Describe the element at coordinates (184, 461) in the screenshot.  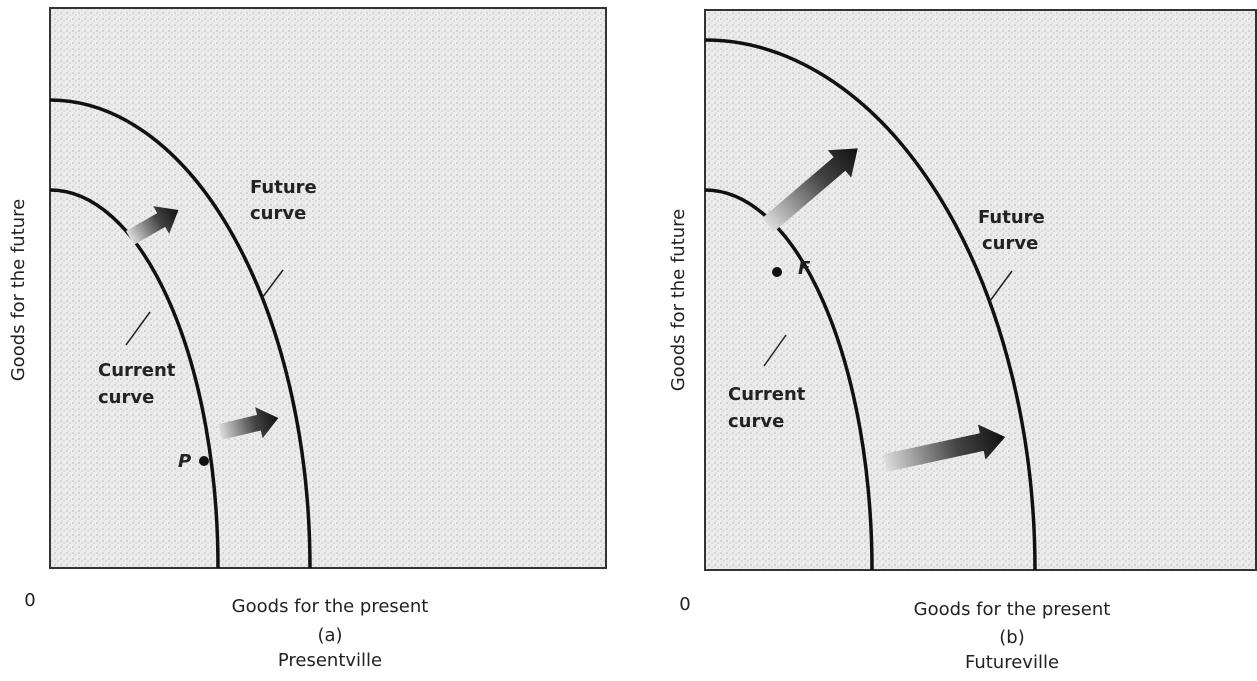
I see `point-label: P` at that location.